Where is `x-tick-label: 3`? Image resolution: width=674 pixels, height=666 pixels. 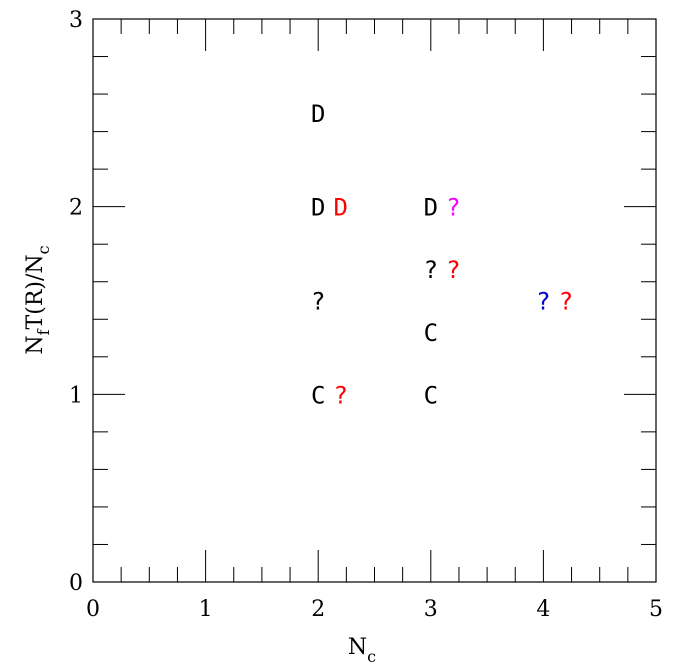
x-tick-label: 3 is located at coordinates (431, 609).